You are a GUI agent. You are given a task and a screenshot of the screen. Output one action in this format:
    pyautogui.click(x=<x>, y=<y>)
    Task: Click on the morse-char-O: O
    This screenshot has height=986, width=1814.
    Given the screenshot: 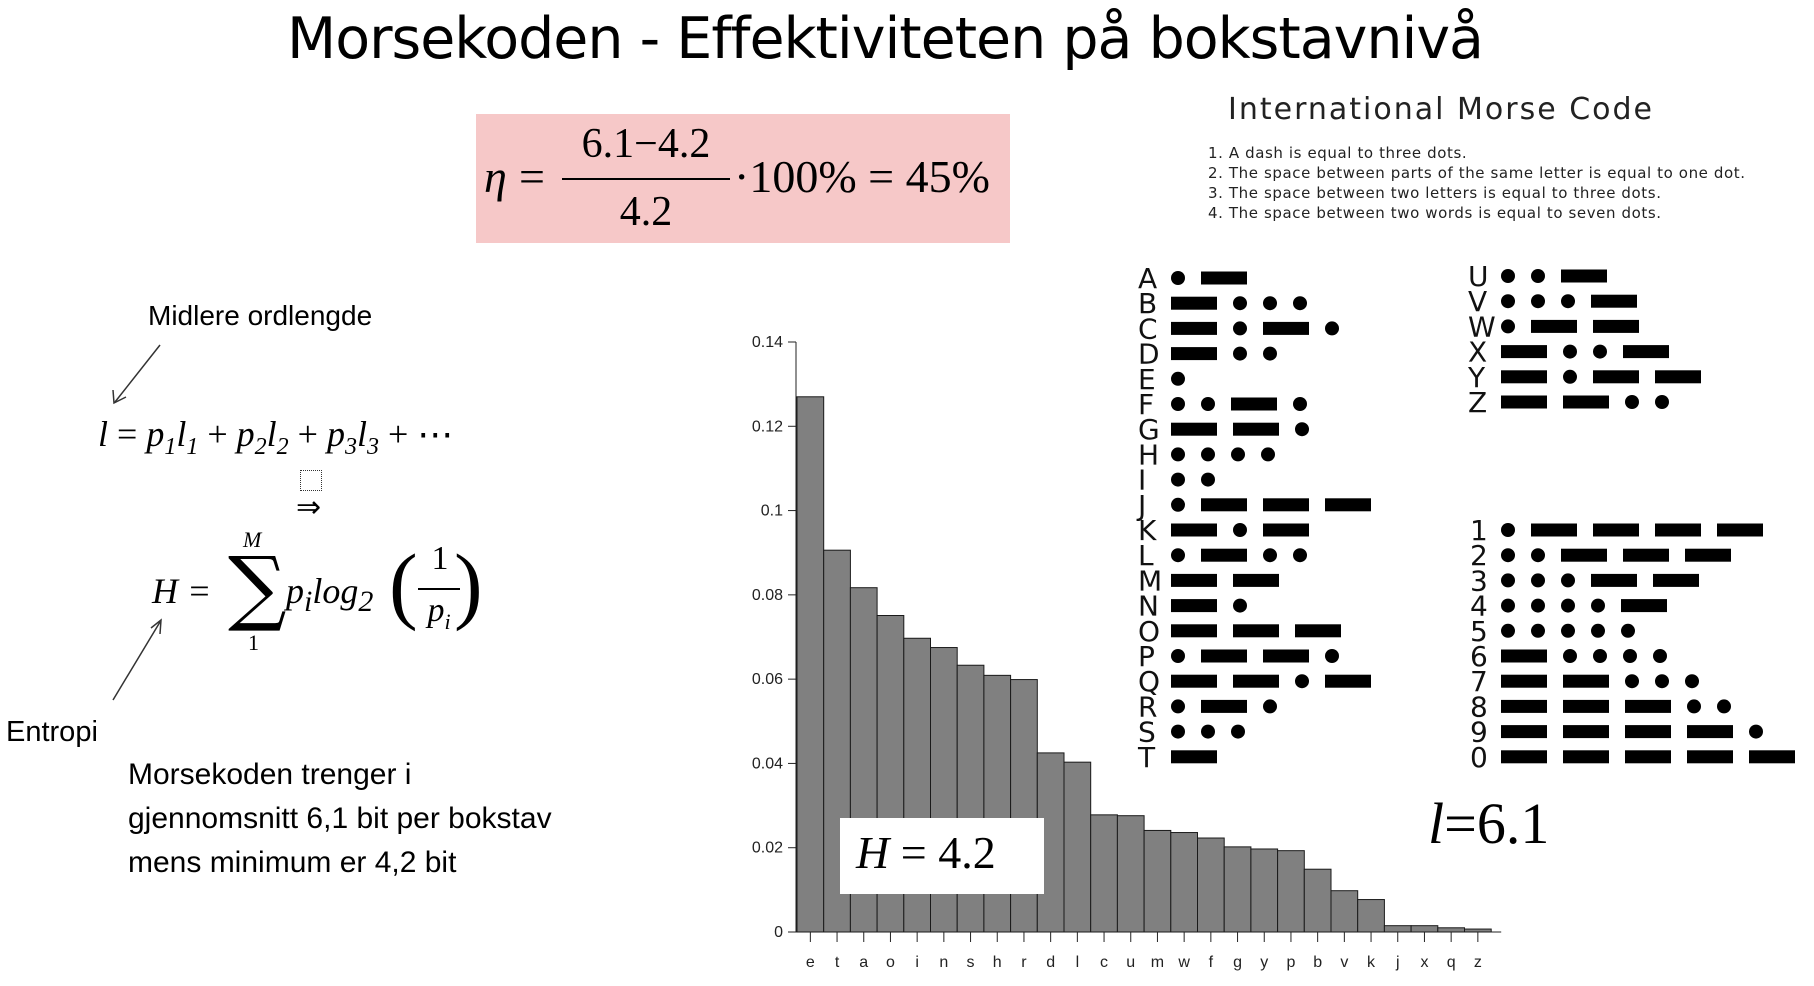 What is the action you would take?
    pyautogui.click(x=1149, y=631)
    